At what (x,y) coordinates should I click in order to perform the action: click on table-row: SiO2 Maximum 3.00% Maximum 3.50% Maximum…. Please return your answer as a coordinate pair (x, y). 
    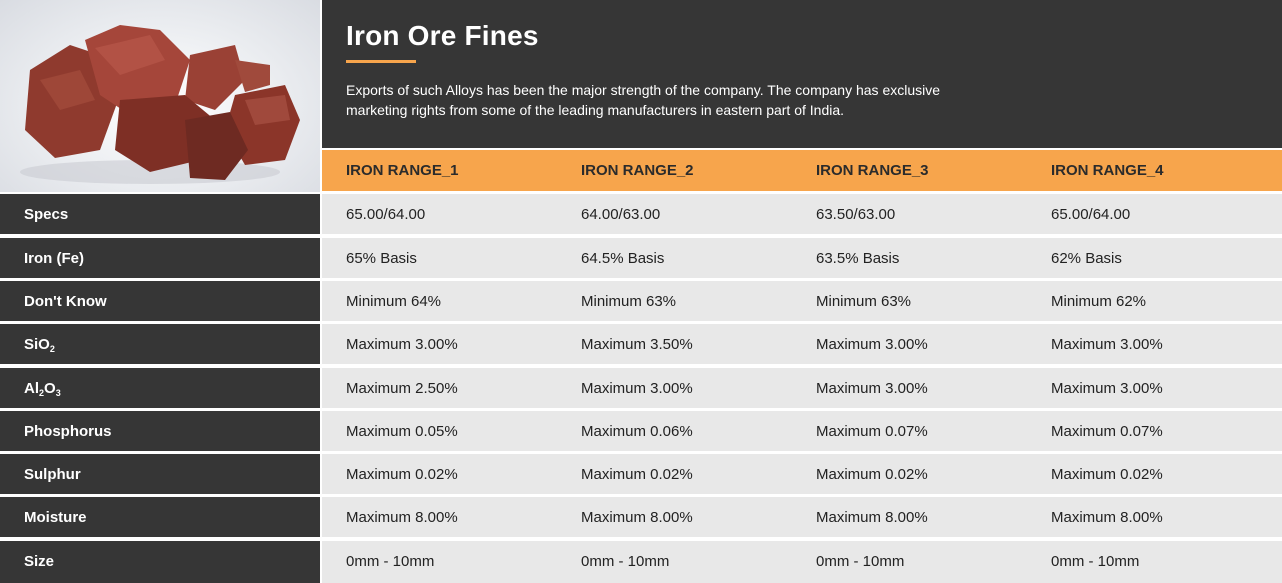
    Looking at the image, I should click on (641, 344).